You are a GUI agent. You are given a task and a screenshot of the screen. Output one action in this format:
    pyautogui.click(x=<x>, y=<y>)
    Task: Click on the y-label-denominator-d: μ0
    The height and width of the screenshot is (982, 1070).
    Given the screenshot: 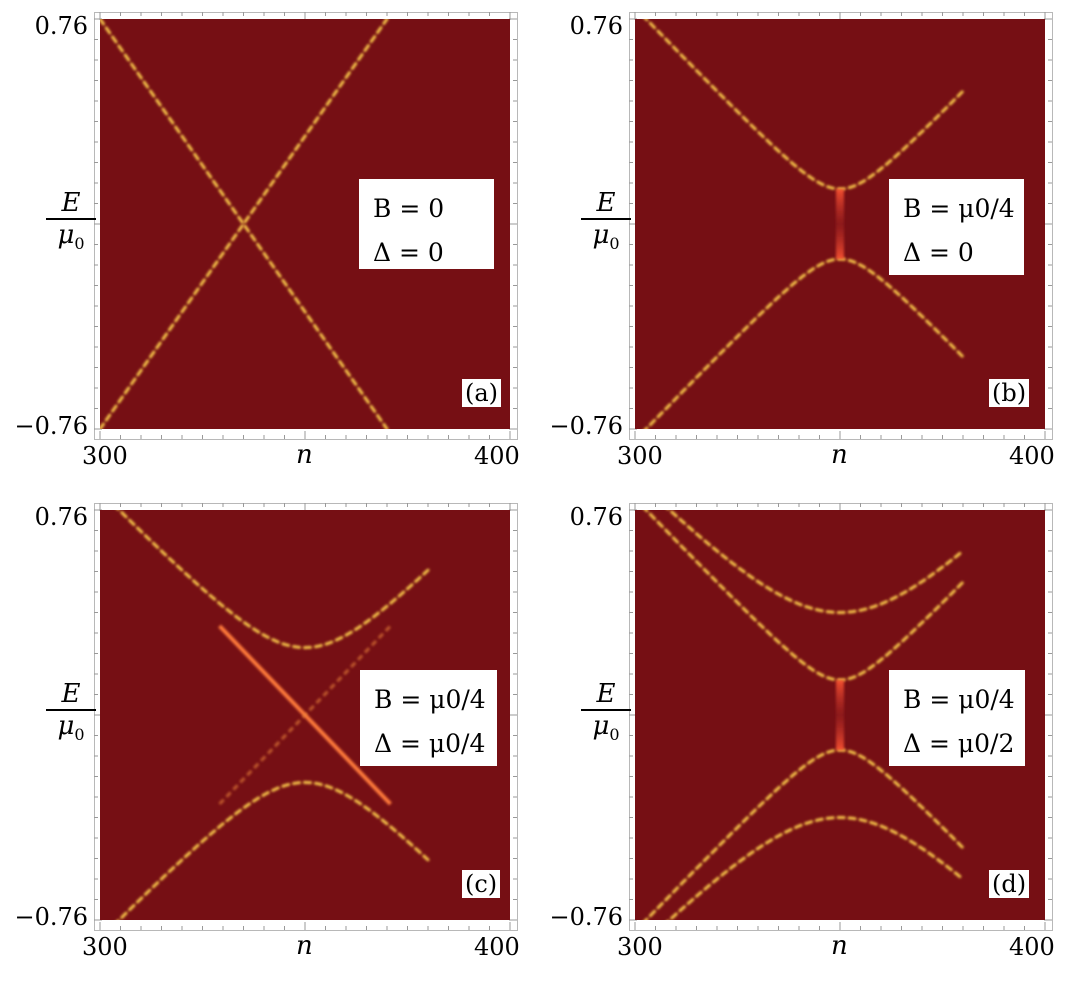 What is the action you would take?
    pyautogui.click(x=606, y=730)
    